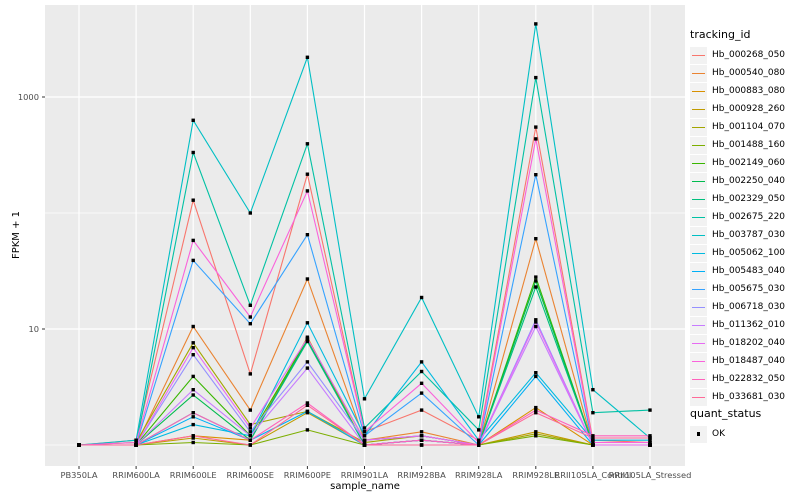  I want to click on legend-title-tracking-id: tracking_id, so click(720, 34).